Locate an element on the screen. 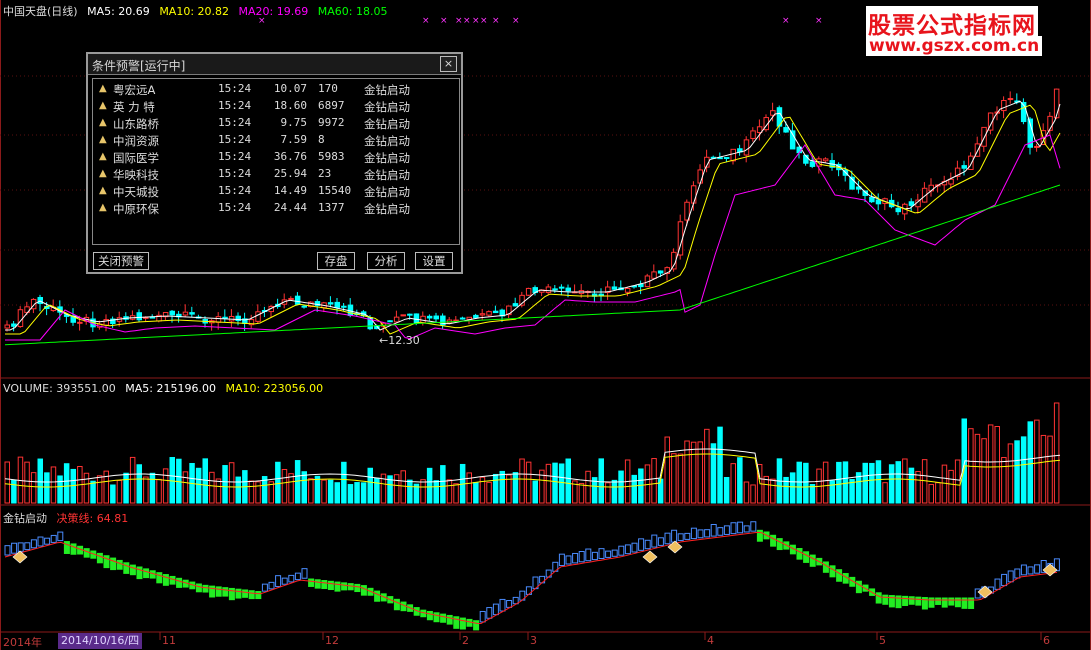 This screenshot has height=650, width=1091. alert-row: ▲ 中天城投 15:24 14.49 15540 金钻启动 is located at coordinates (276, 191).